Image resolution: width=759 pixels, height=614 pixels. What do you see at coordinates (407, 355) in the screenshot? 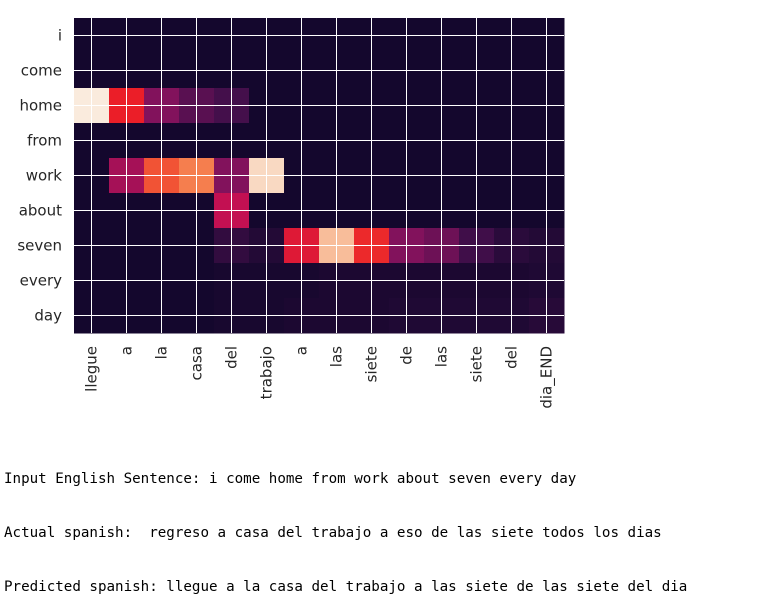
I see `x-tick-label: de` at bounding box center [407, 355].